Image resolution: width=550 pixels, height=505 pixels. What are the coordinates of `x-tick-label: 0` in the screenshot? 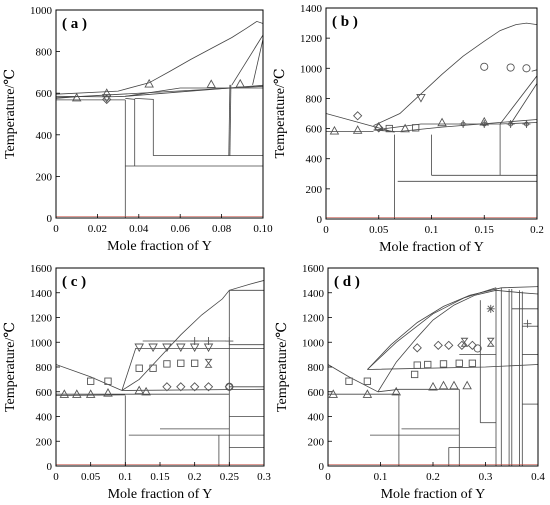 It's located at (56, 229).